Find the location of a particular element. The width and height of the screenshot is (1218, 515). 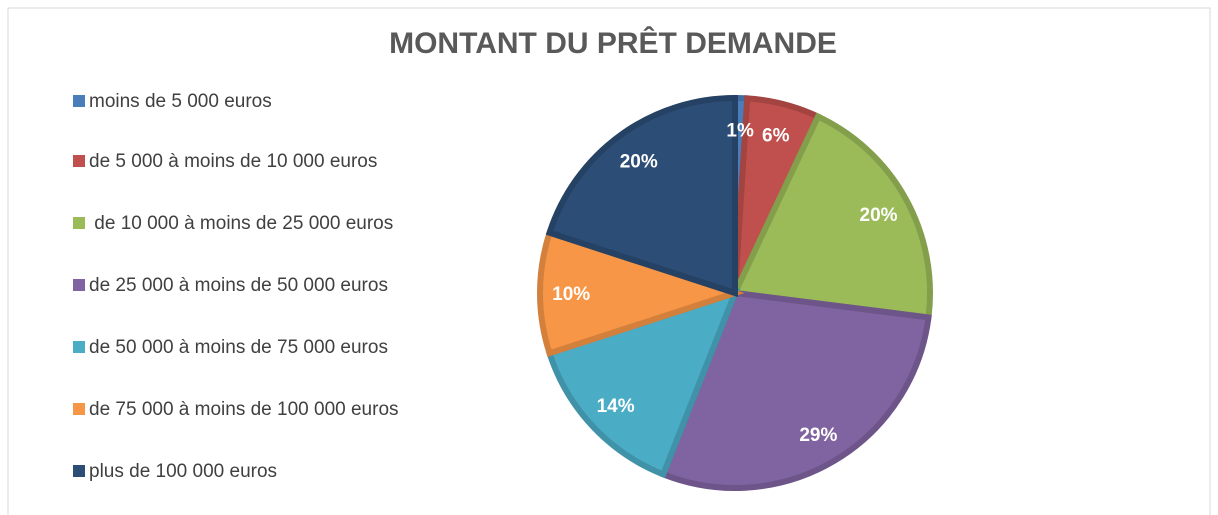

legend-item: de 75 000 à moins de 100 000 euros is located at coordinates (238, 409).